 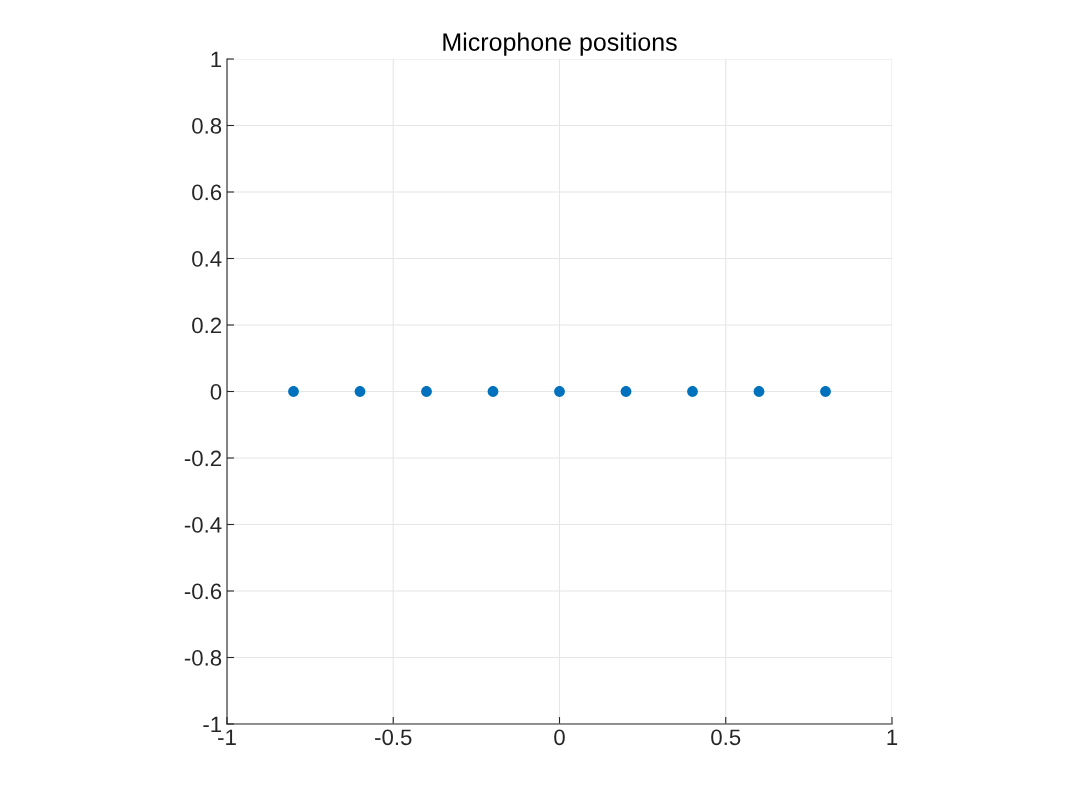 I want to click on y-tick-label: -0.8, so click(x=203, y=658).